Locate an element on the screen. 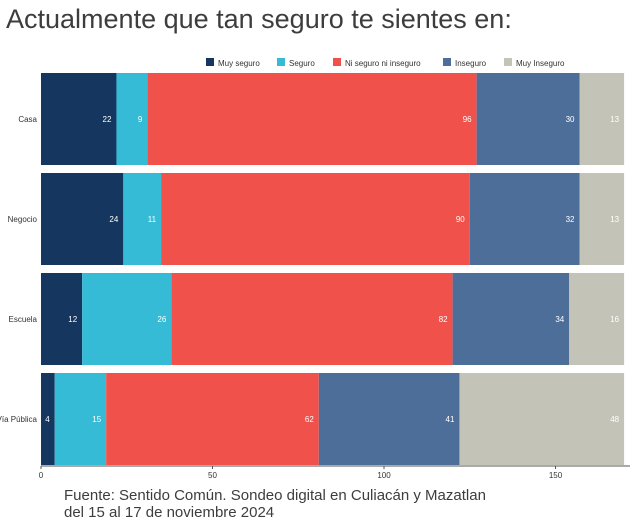 This screenshot has width=644, height=532. data-label-casa-seguro: 9 is located at coordinates (140, 119).